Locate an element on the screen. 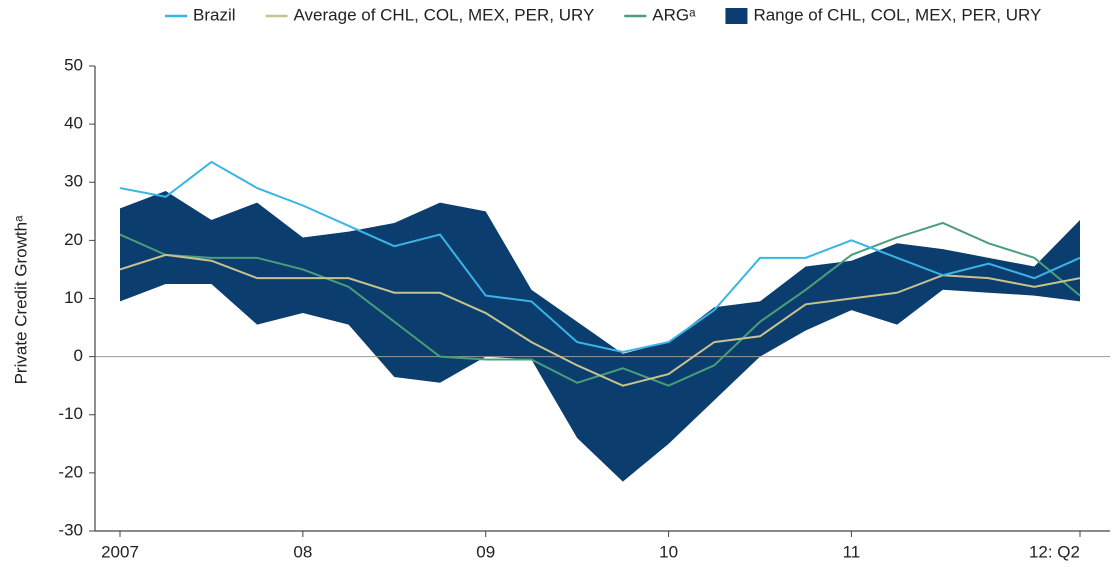 Image resolution: width=1112 pixels, height=570 pixels. legend-label: Average of CHL, COL, MEX, PER, URY is located at coordinates (444, 14).